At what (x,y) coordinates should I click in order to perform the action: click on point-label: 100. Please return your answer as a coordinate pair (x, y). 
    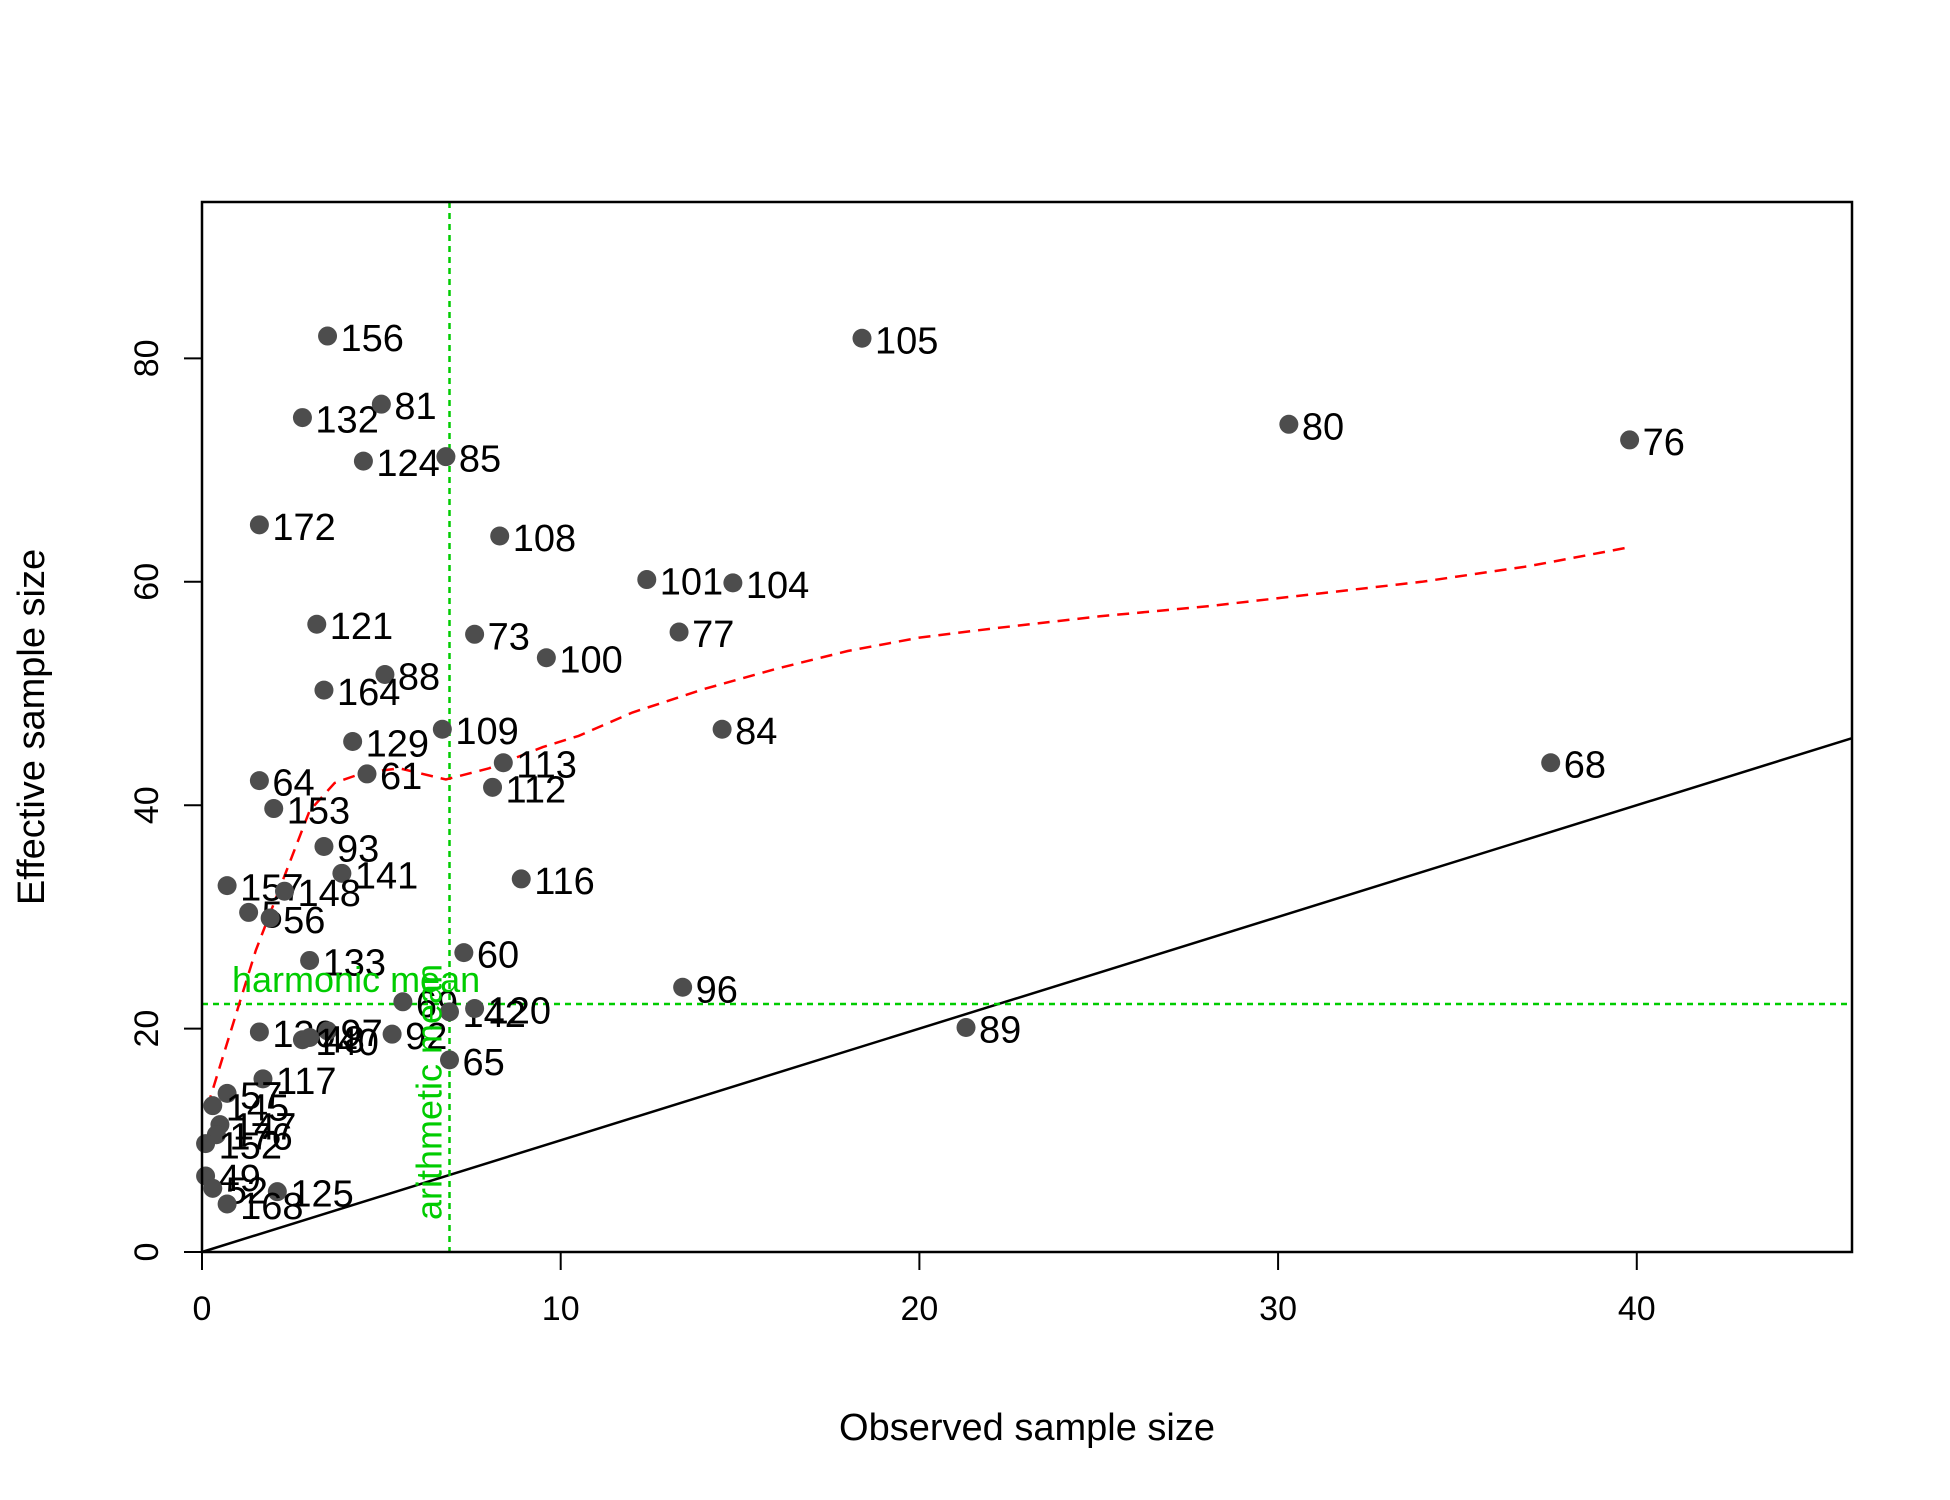
    Looking at the image, I should click on (590, 661).